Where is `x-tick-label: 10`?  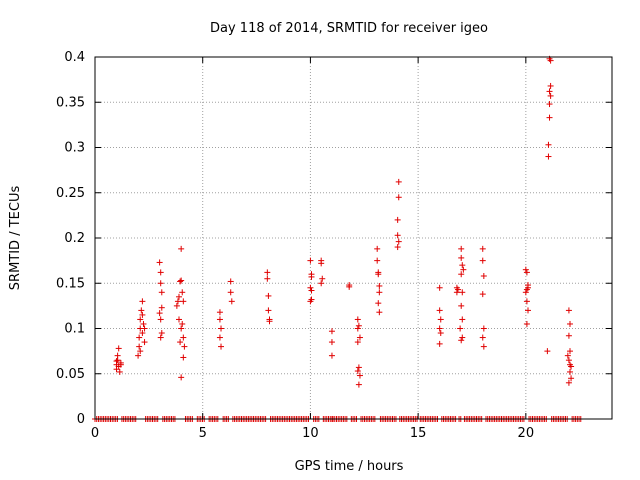
x-tick-label: 10 is located at coordinates (310, 433).